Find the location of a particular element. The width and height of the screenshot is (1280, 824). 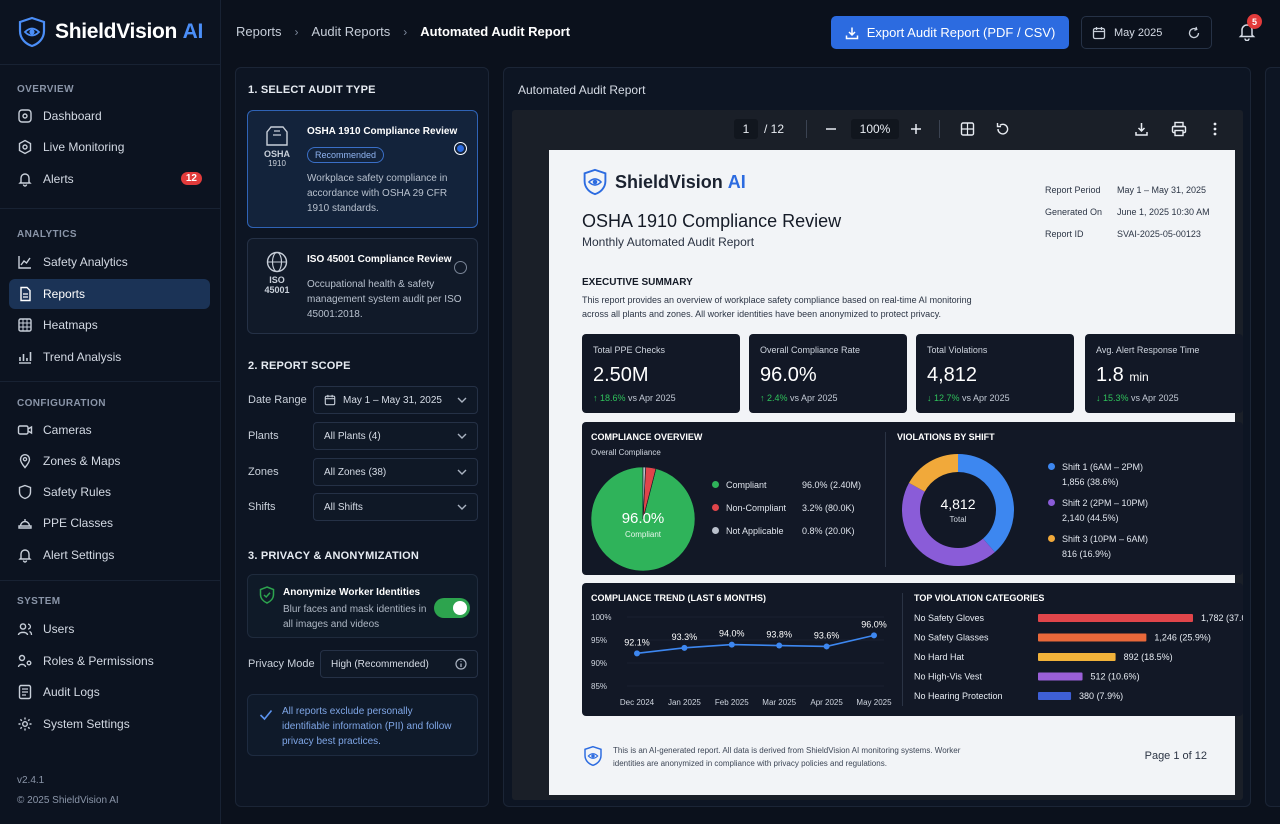

y-tick-label: 95% is located at coordinates (599, 640).